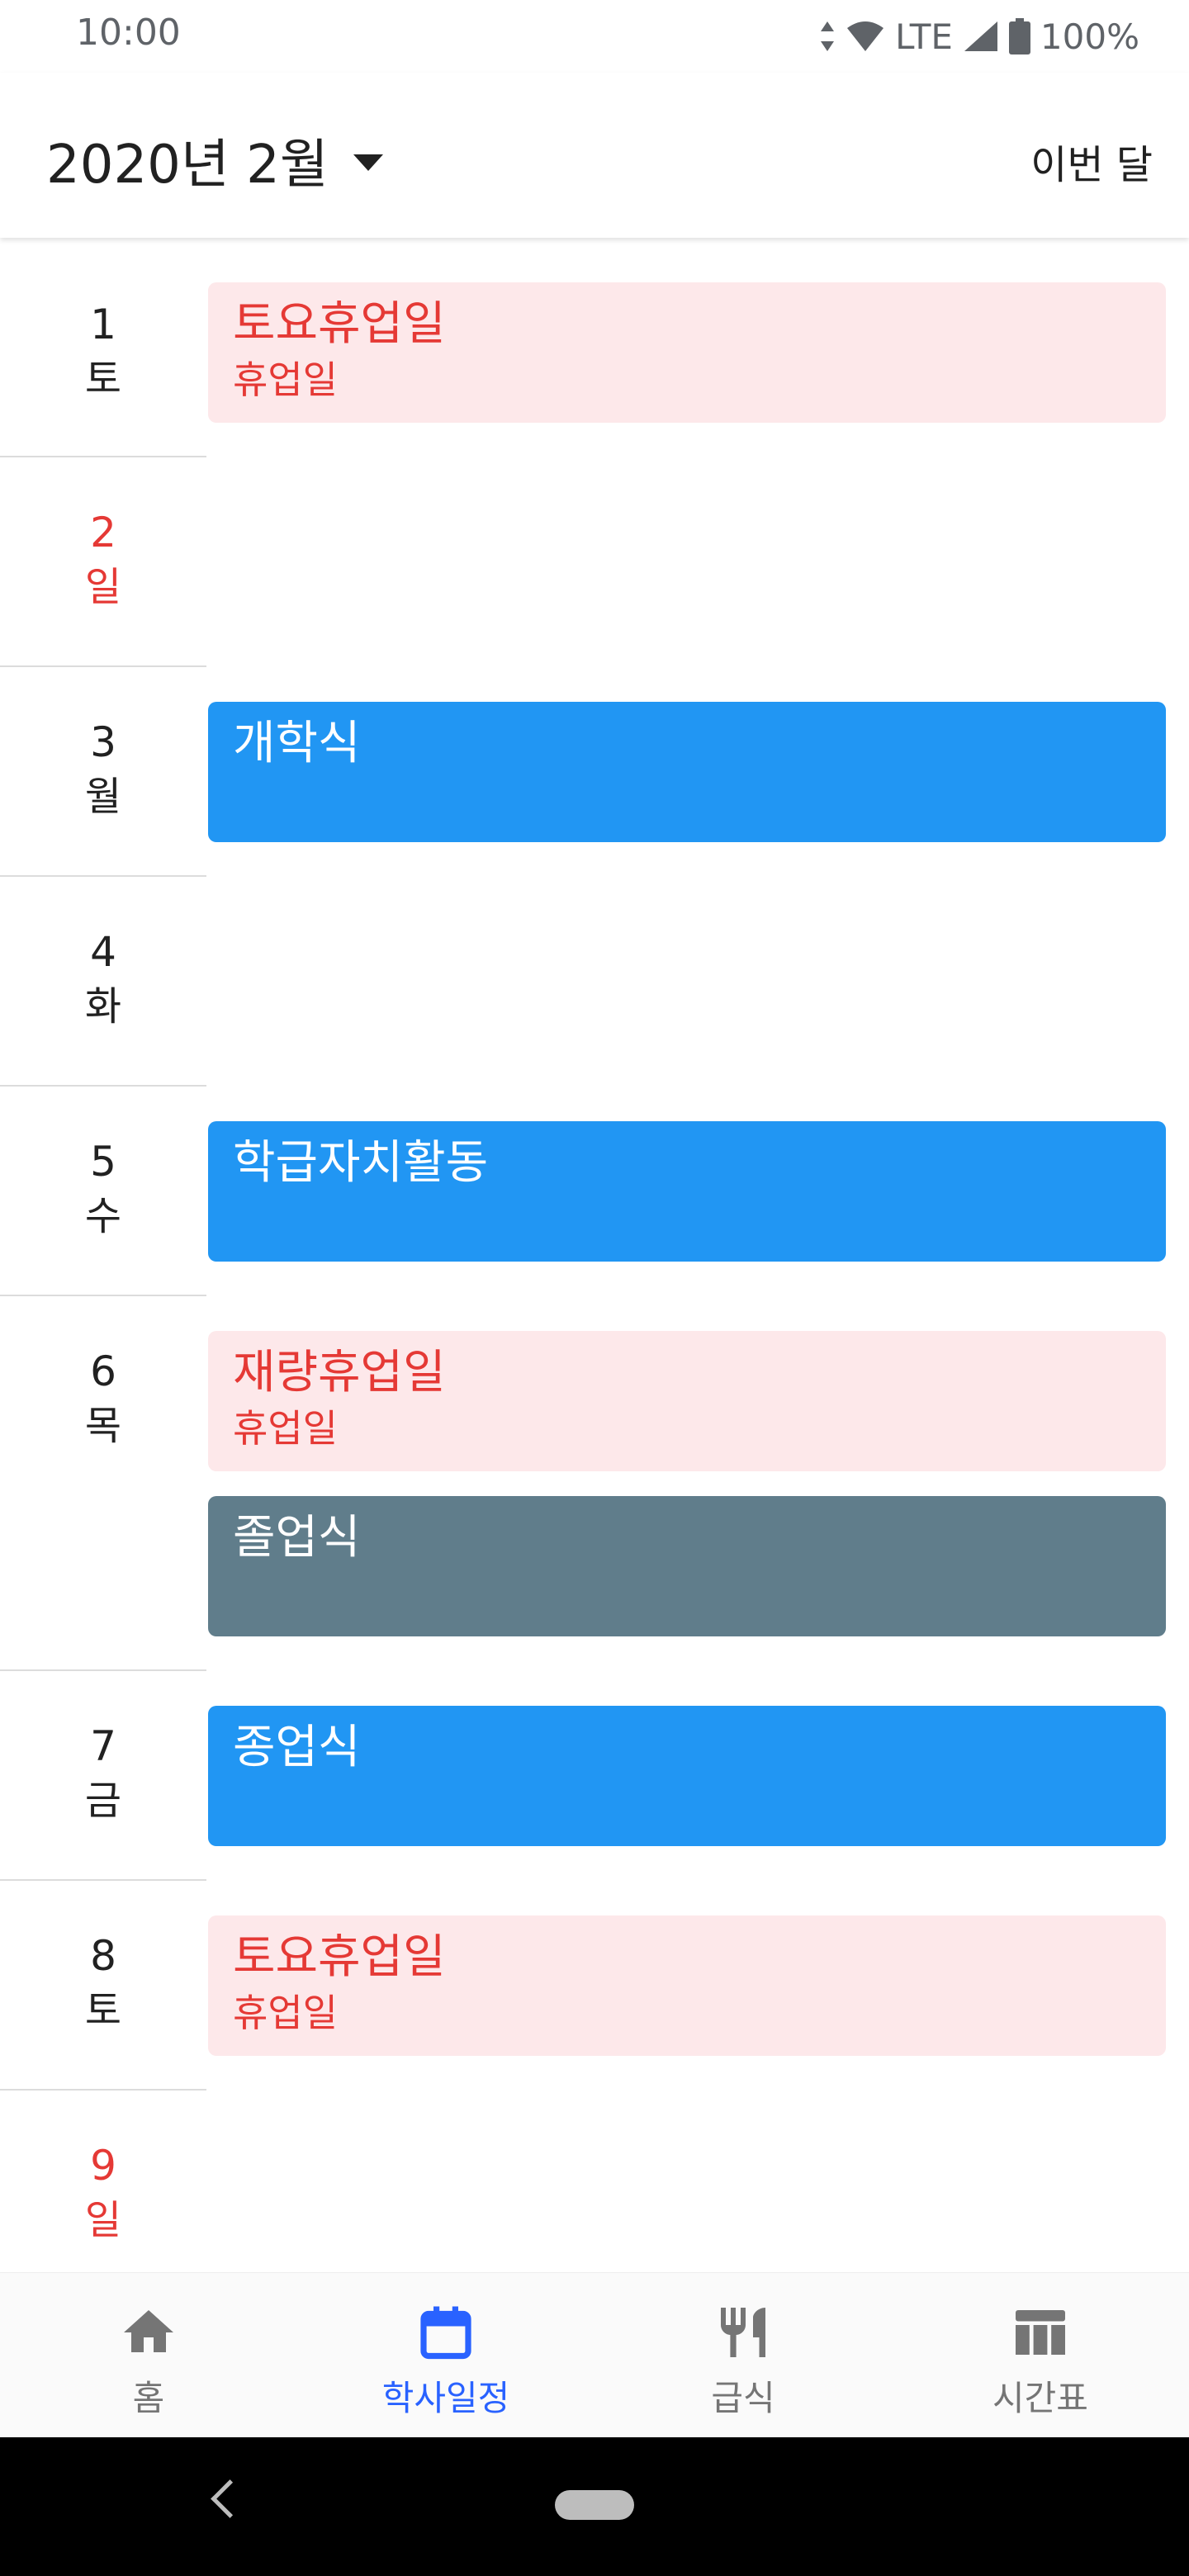  Describe the element at coordinates (103, 351) in the screenshot. I see `day-label: 1 토` at that location.